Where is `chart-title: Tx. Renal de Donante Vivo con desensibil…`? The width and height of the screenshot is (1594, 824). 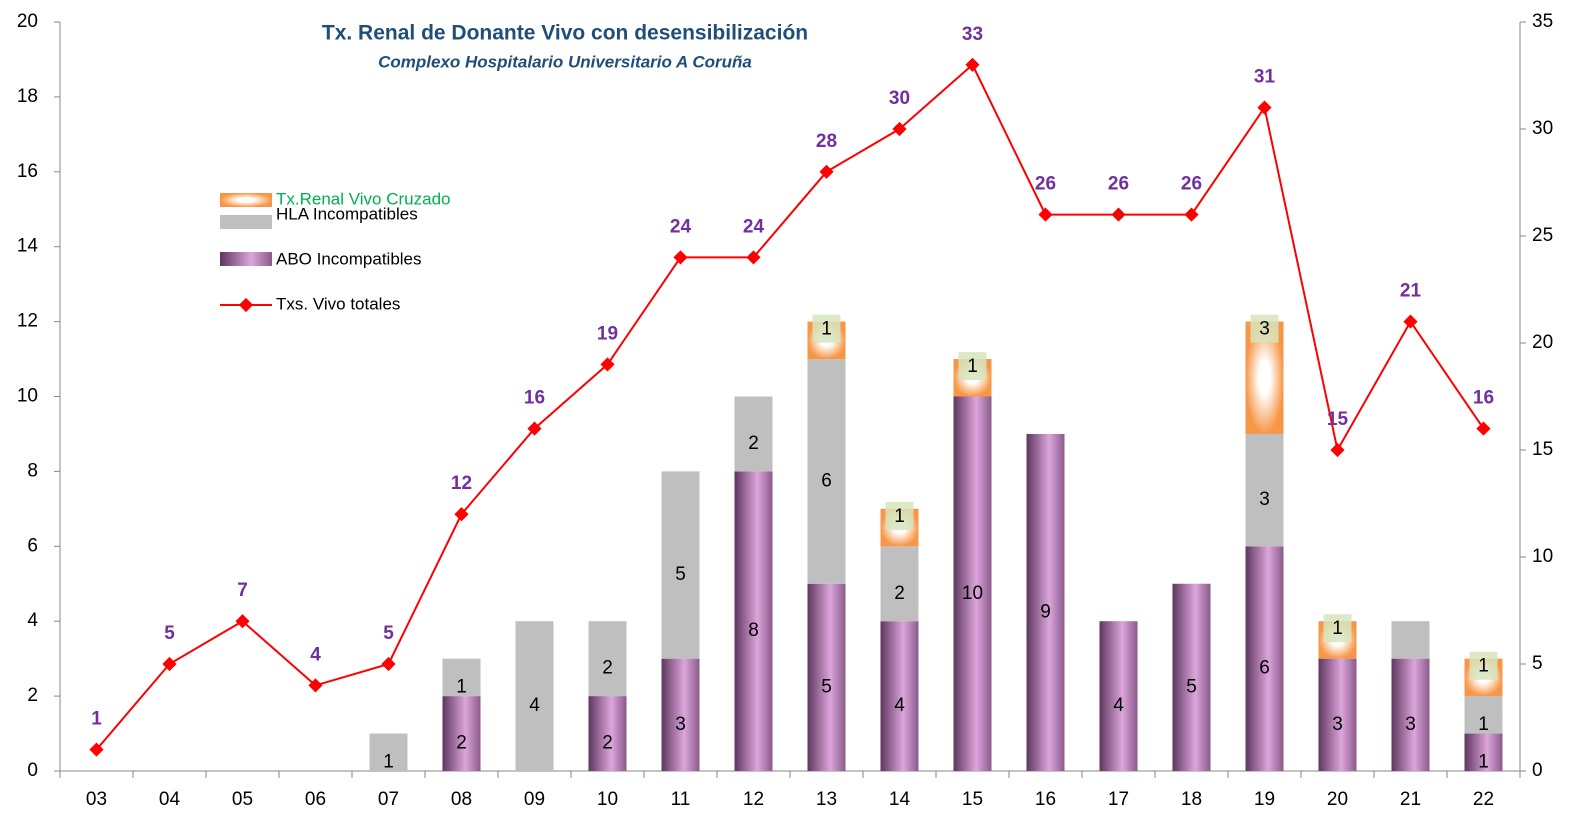 chart-title: Tx. Renal de Donante Vivo con desensibil… is located at coordinates (565, 33).